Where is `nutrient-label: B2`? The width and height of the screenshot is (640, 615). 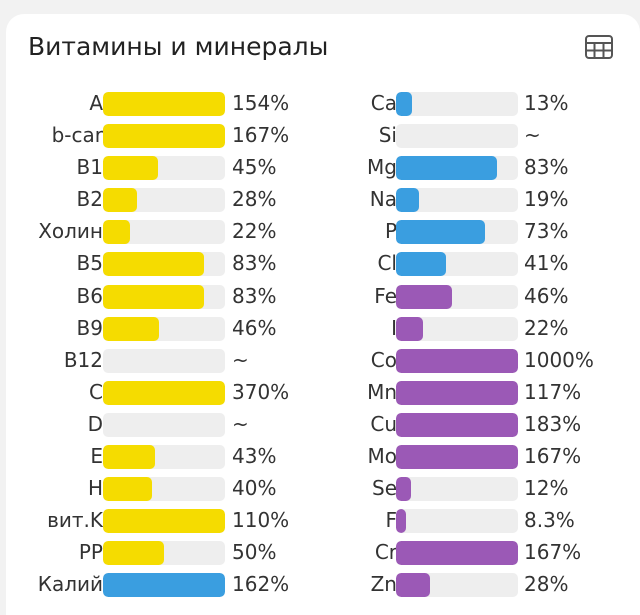
nutrient-label: B2 is located at coordinates (89, 199).